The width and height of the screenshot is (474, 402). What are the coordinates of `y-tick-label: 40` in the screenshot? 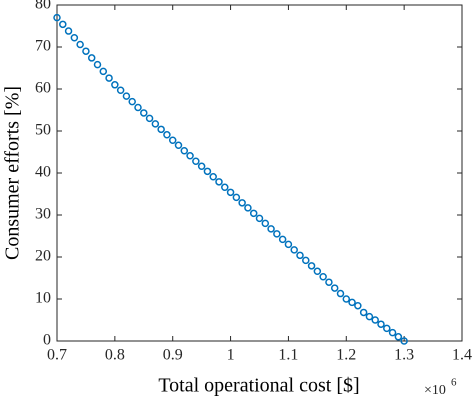 It's located at (43, 172).